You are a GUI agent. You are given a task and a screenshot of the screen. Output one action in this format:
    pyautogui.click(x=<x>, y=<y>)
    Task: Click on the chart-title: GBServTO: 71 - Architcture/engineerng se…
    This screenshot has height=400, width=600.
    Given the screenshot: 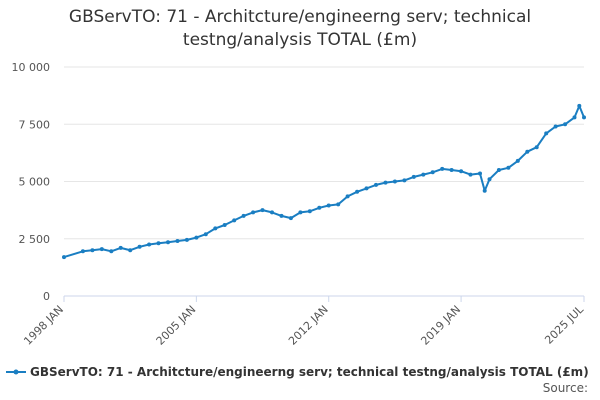 What is the action you would take?
    pyautogui.click(x=300, y=29)
    